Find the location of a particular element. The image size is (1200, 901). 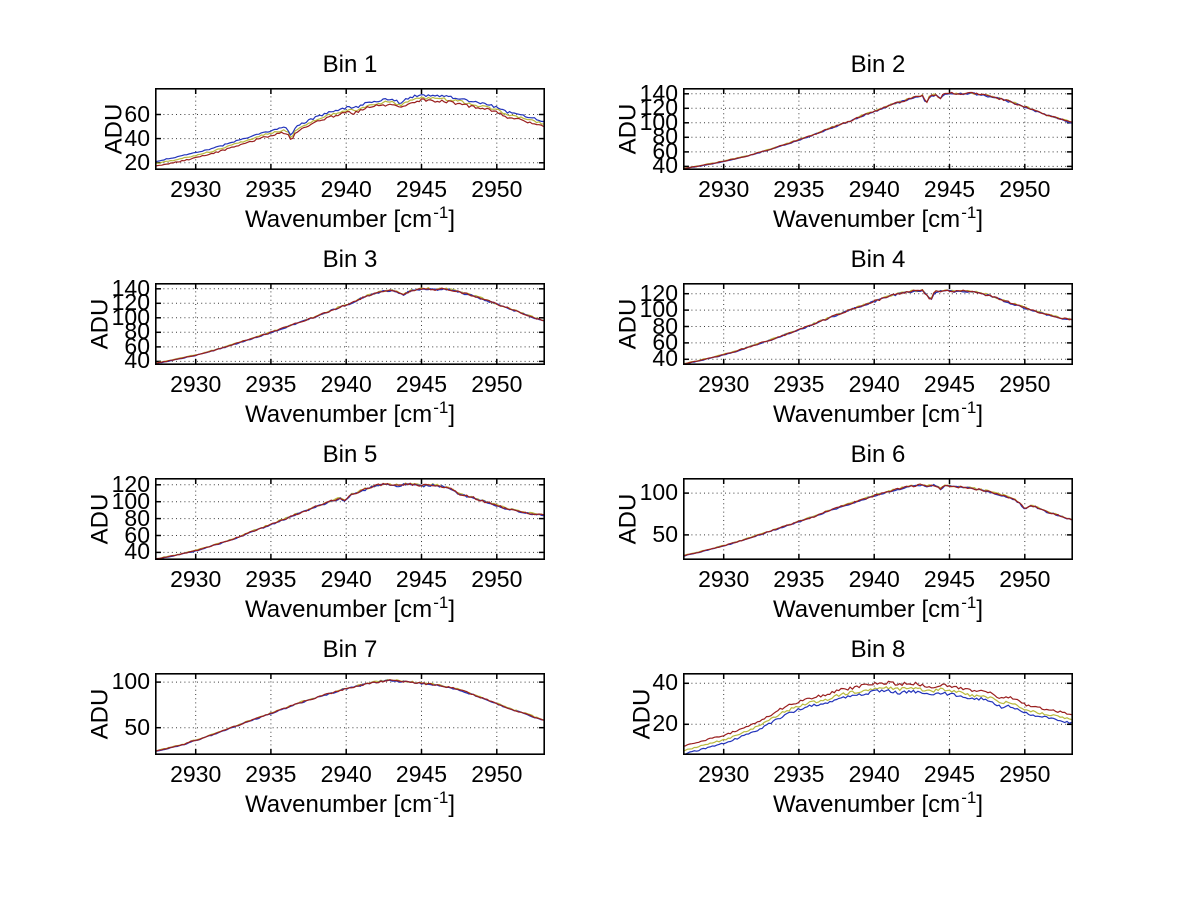

plot-title: Bin 4 is located at coordinates (878, 259).